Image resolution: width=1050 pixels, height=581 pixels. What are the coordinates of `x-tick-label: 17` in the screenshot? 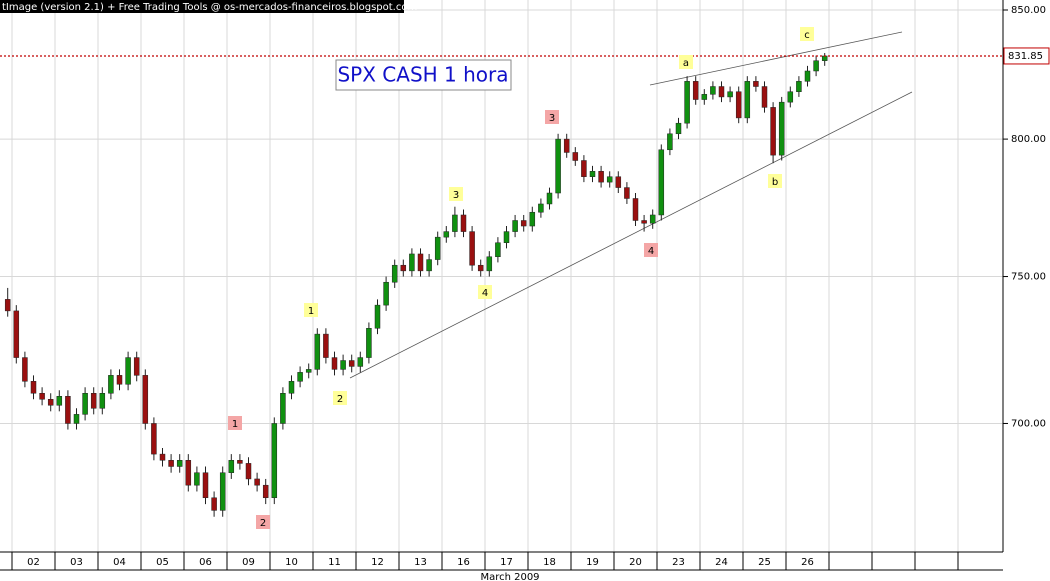 It's located at (506, 562).